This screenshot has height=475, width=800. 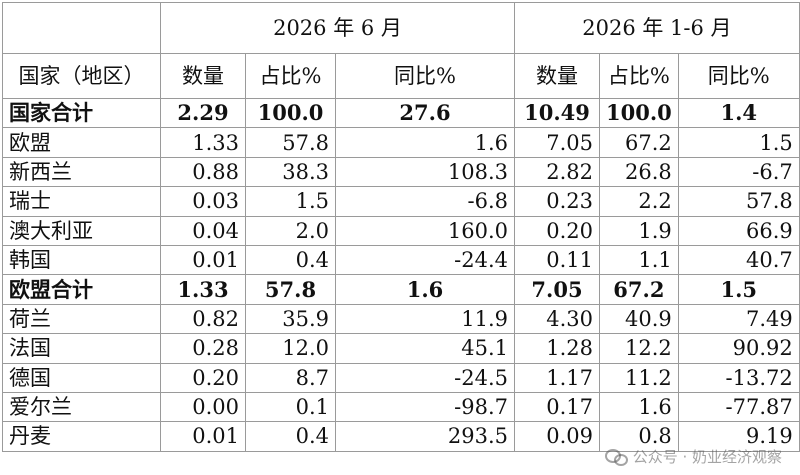 I want to click on table-row: 澳大利亚 0.04 2.0 160.0 0.20 1.9 66.9, so click(x=401, y=230).